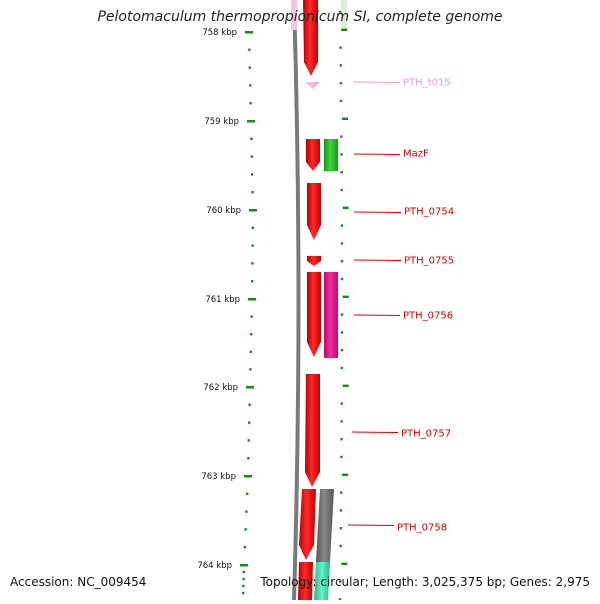 The width and height of the screenshot is (600, 604). I want to click on accession-text: Accession: NC_009454, so click(78, 582).